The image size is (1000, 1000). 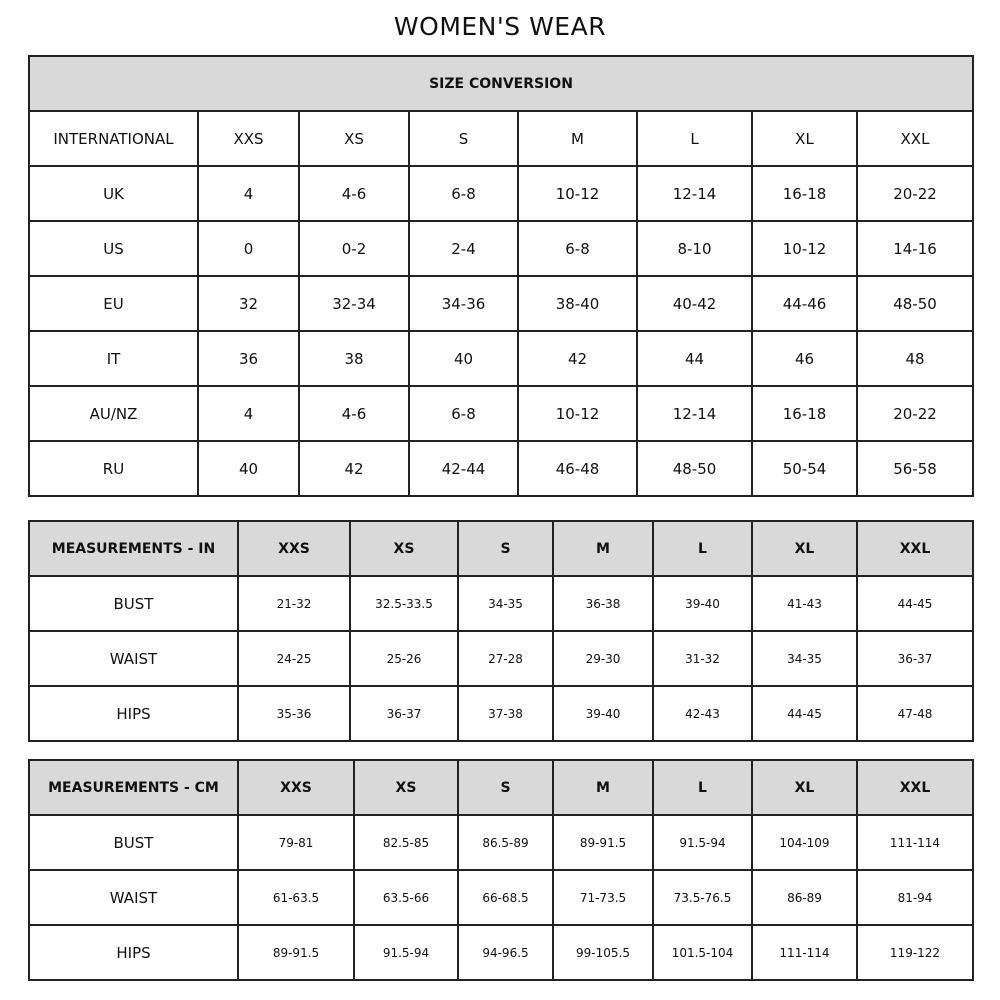 What do you see at coordinates (702, 952) in the screenshot?
I see `table-cell: 101.5-104` at bounding box center [702, 952].